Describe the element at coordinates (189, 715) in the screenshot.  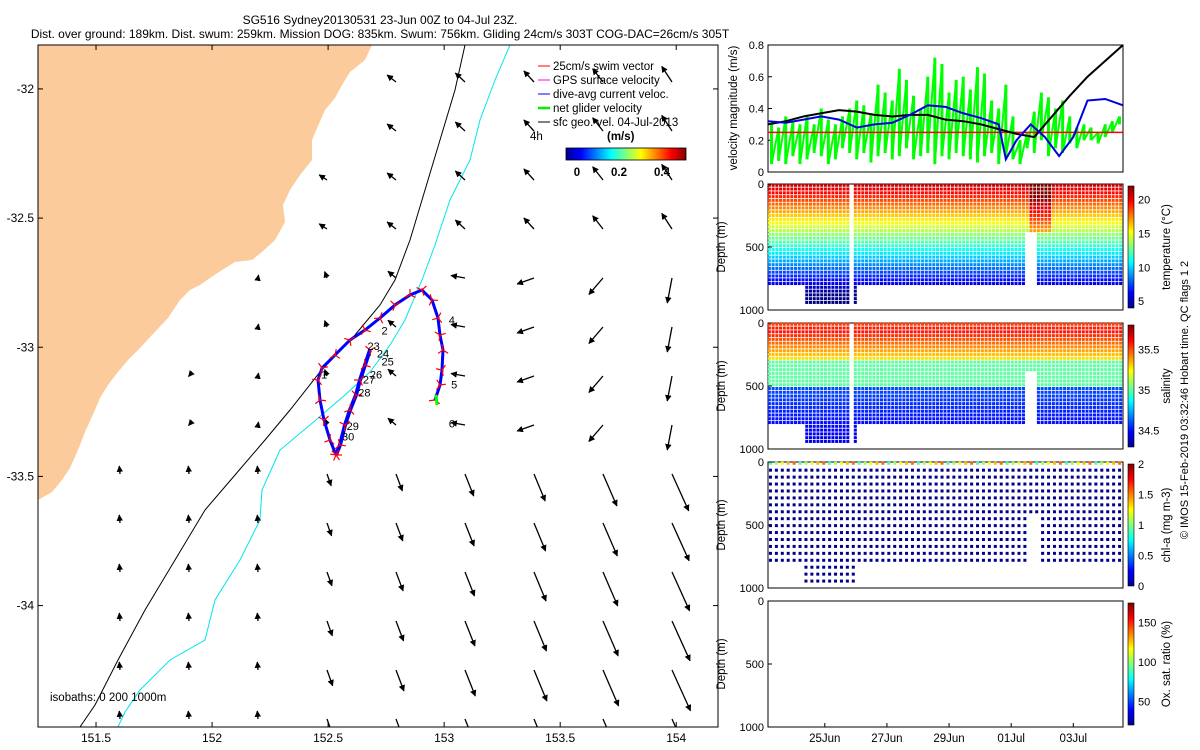
I see `geo-velocity-arrow` at that location.